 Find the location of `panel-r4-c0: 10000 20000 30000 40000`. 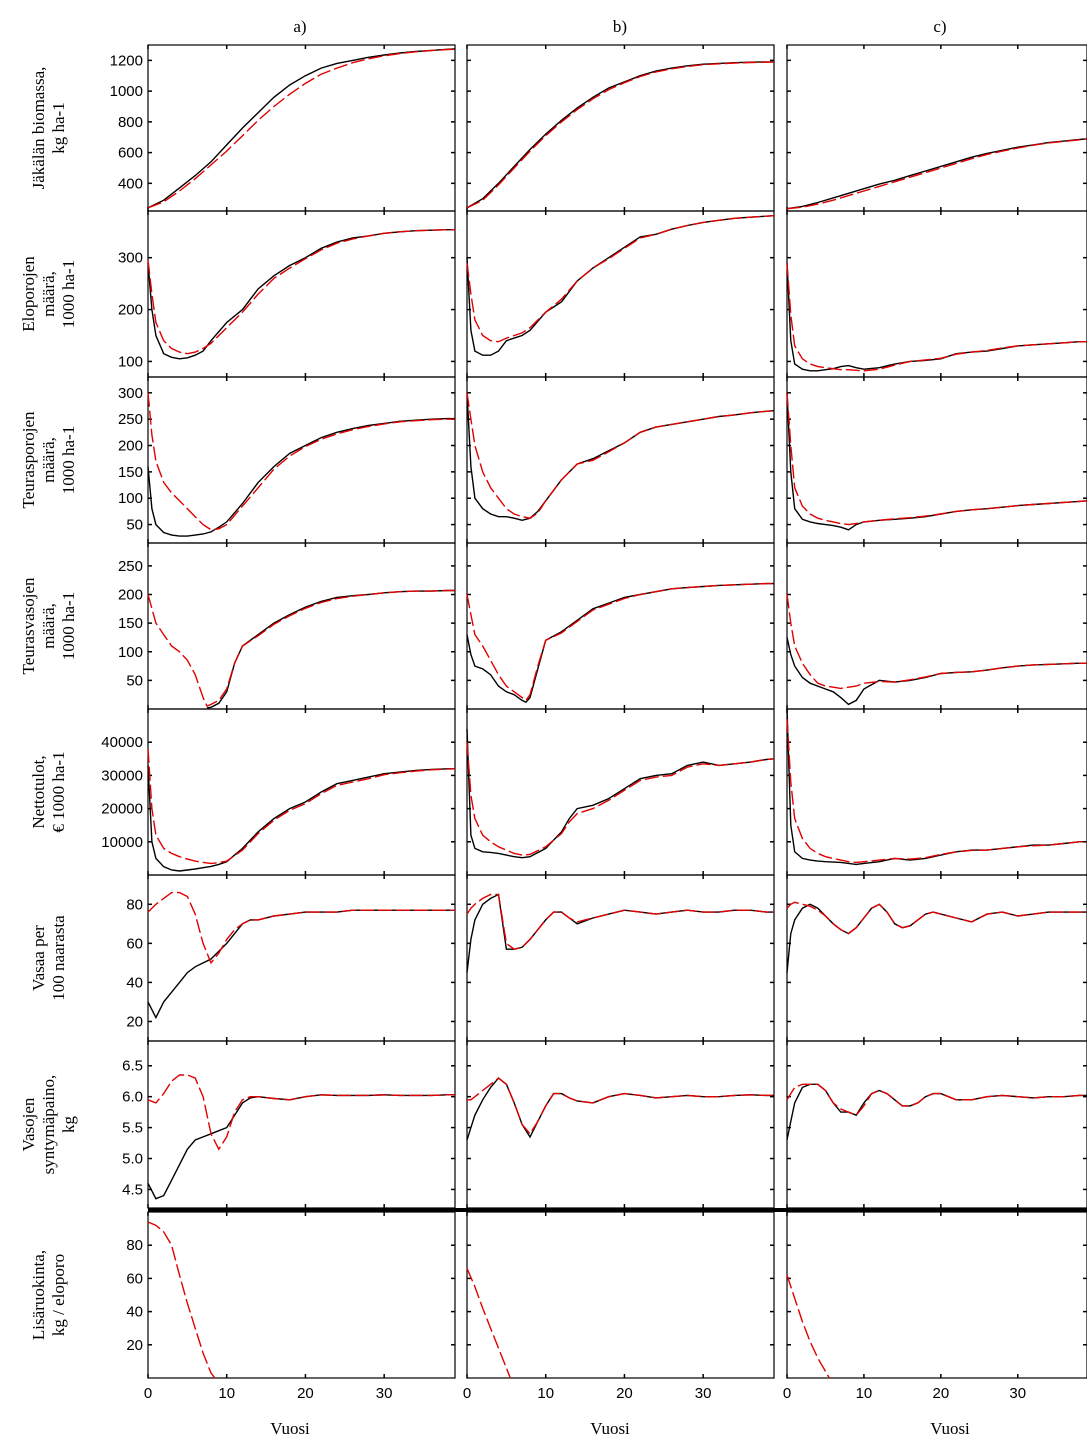

panel-r4-c0: 10000 20000 30000 40000 is located at coordinates (278, 792).